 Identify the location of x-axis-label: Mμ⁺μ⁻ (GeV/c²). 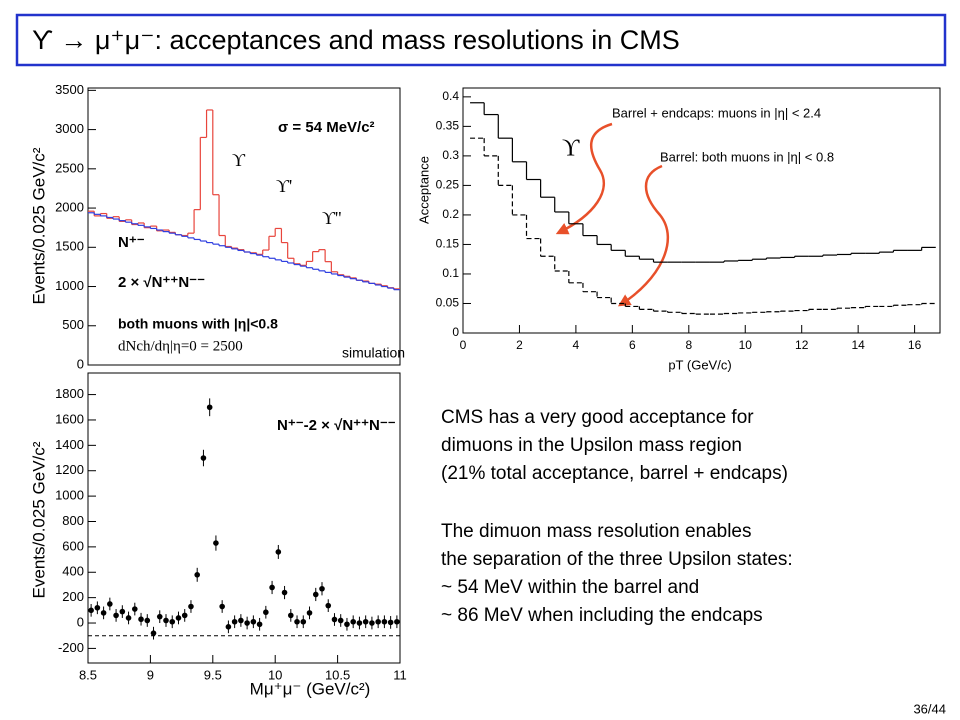
(310, 688).